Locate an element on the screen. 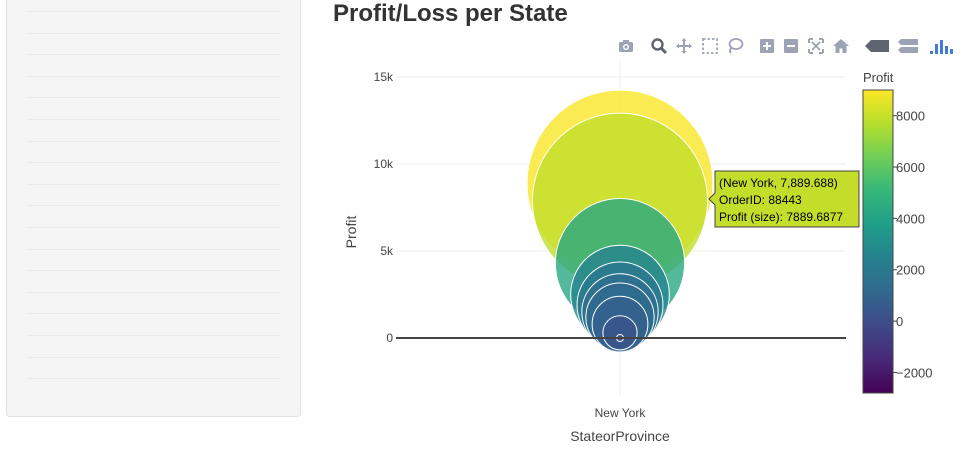 Image resolution: width=973 pixels, height=457 pixels. colorbar-tick-label: 0 is located at coordinates (899, 321).